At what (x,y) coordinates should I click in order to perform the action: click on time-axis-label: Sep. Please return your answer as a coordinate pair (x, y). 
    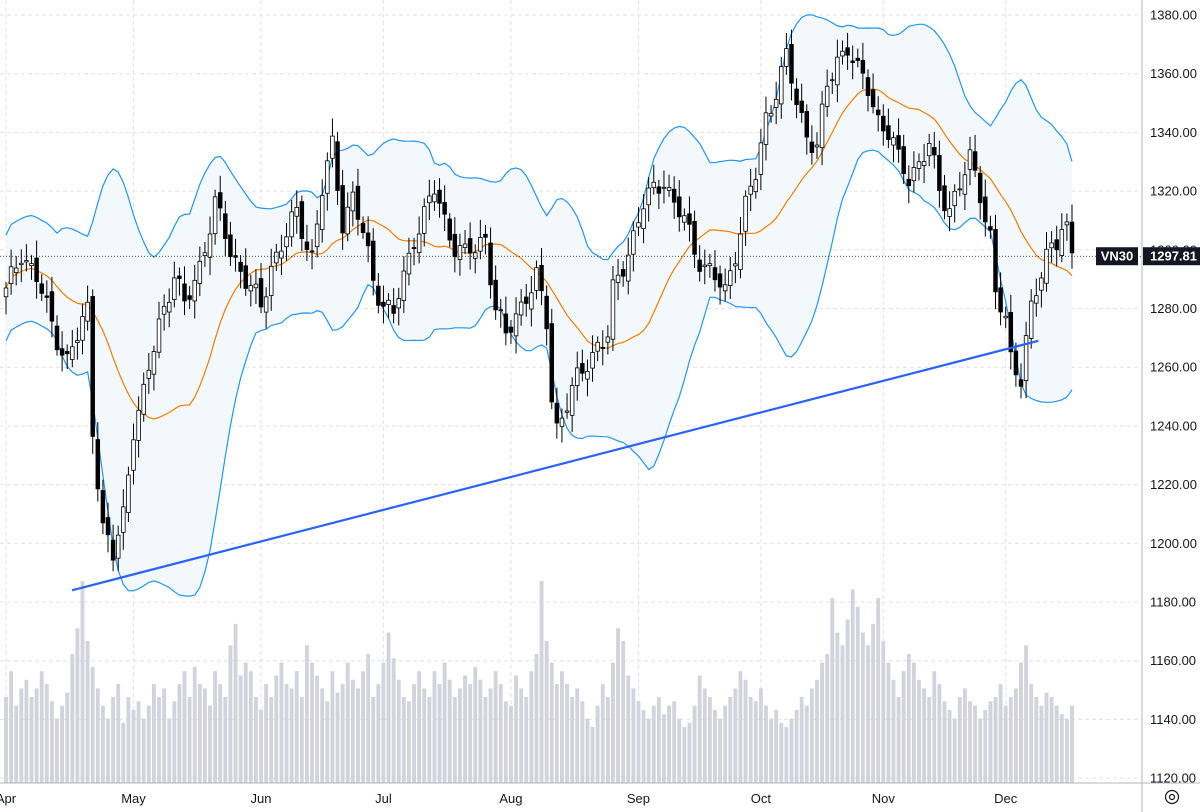
    Looking at the image, I should click on (638, 798).